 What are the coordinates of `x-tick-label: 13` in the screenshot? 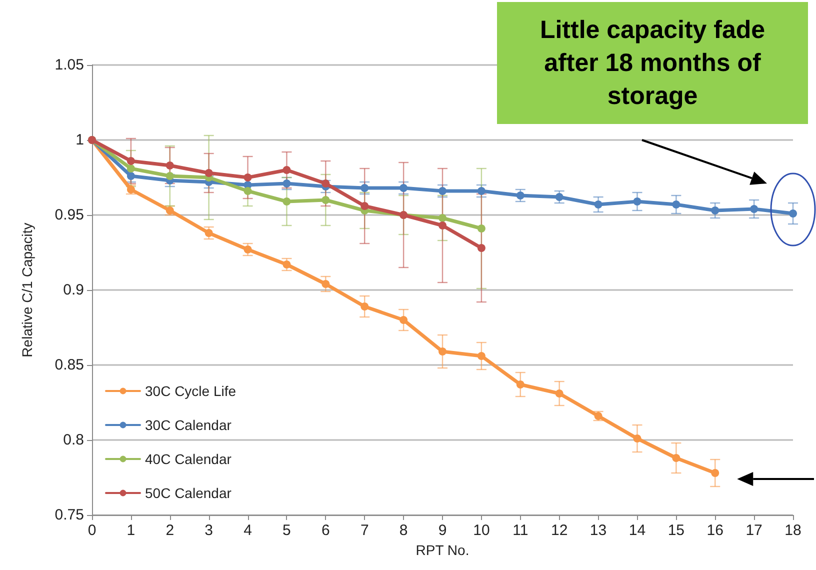 It's located at (598, 530).